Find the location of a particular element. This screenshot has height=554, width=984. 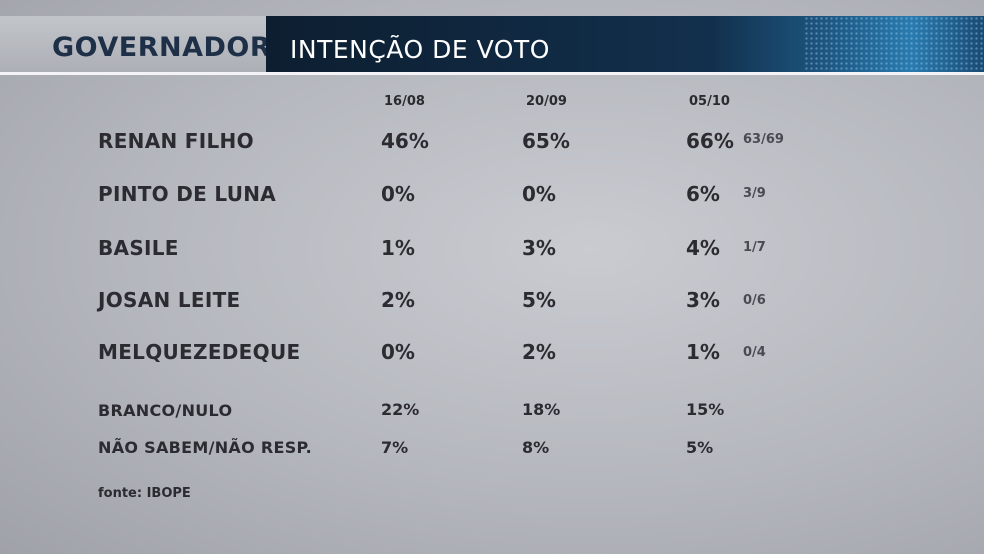

poll-value: 65% is located at coordinates (546, 141).